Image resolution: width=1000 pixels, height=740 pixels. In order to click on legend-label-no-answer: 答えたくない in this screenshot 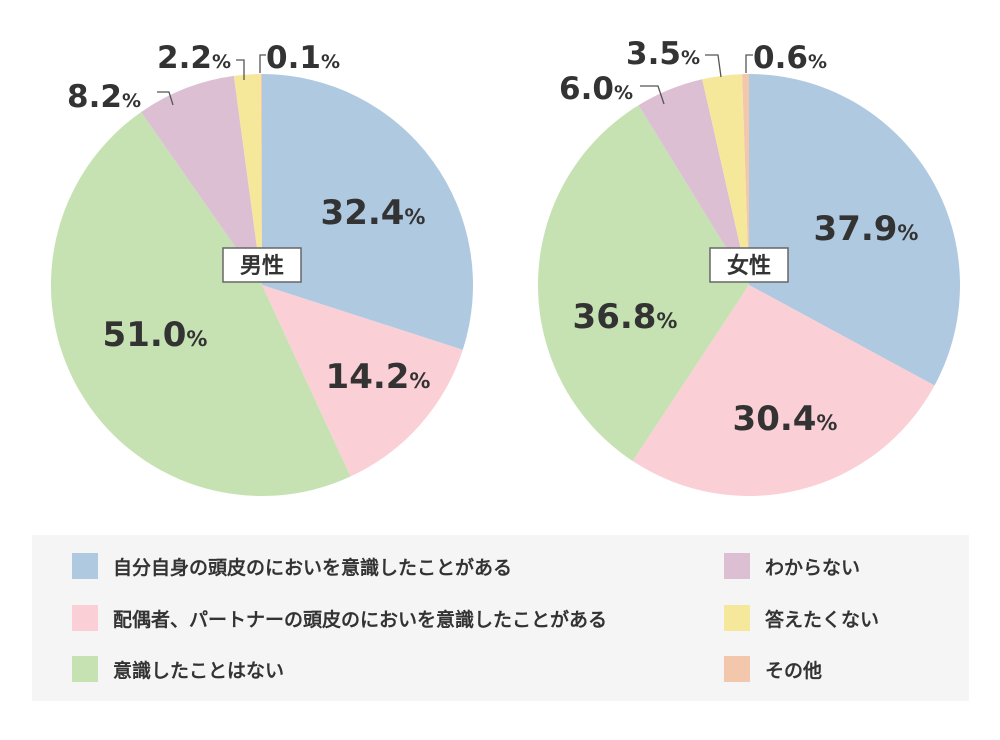, I will do `click(822, 619)`.